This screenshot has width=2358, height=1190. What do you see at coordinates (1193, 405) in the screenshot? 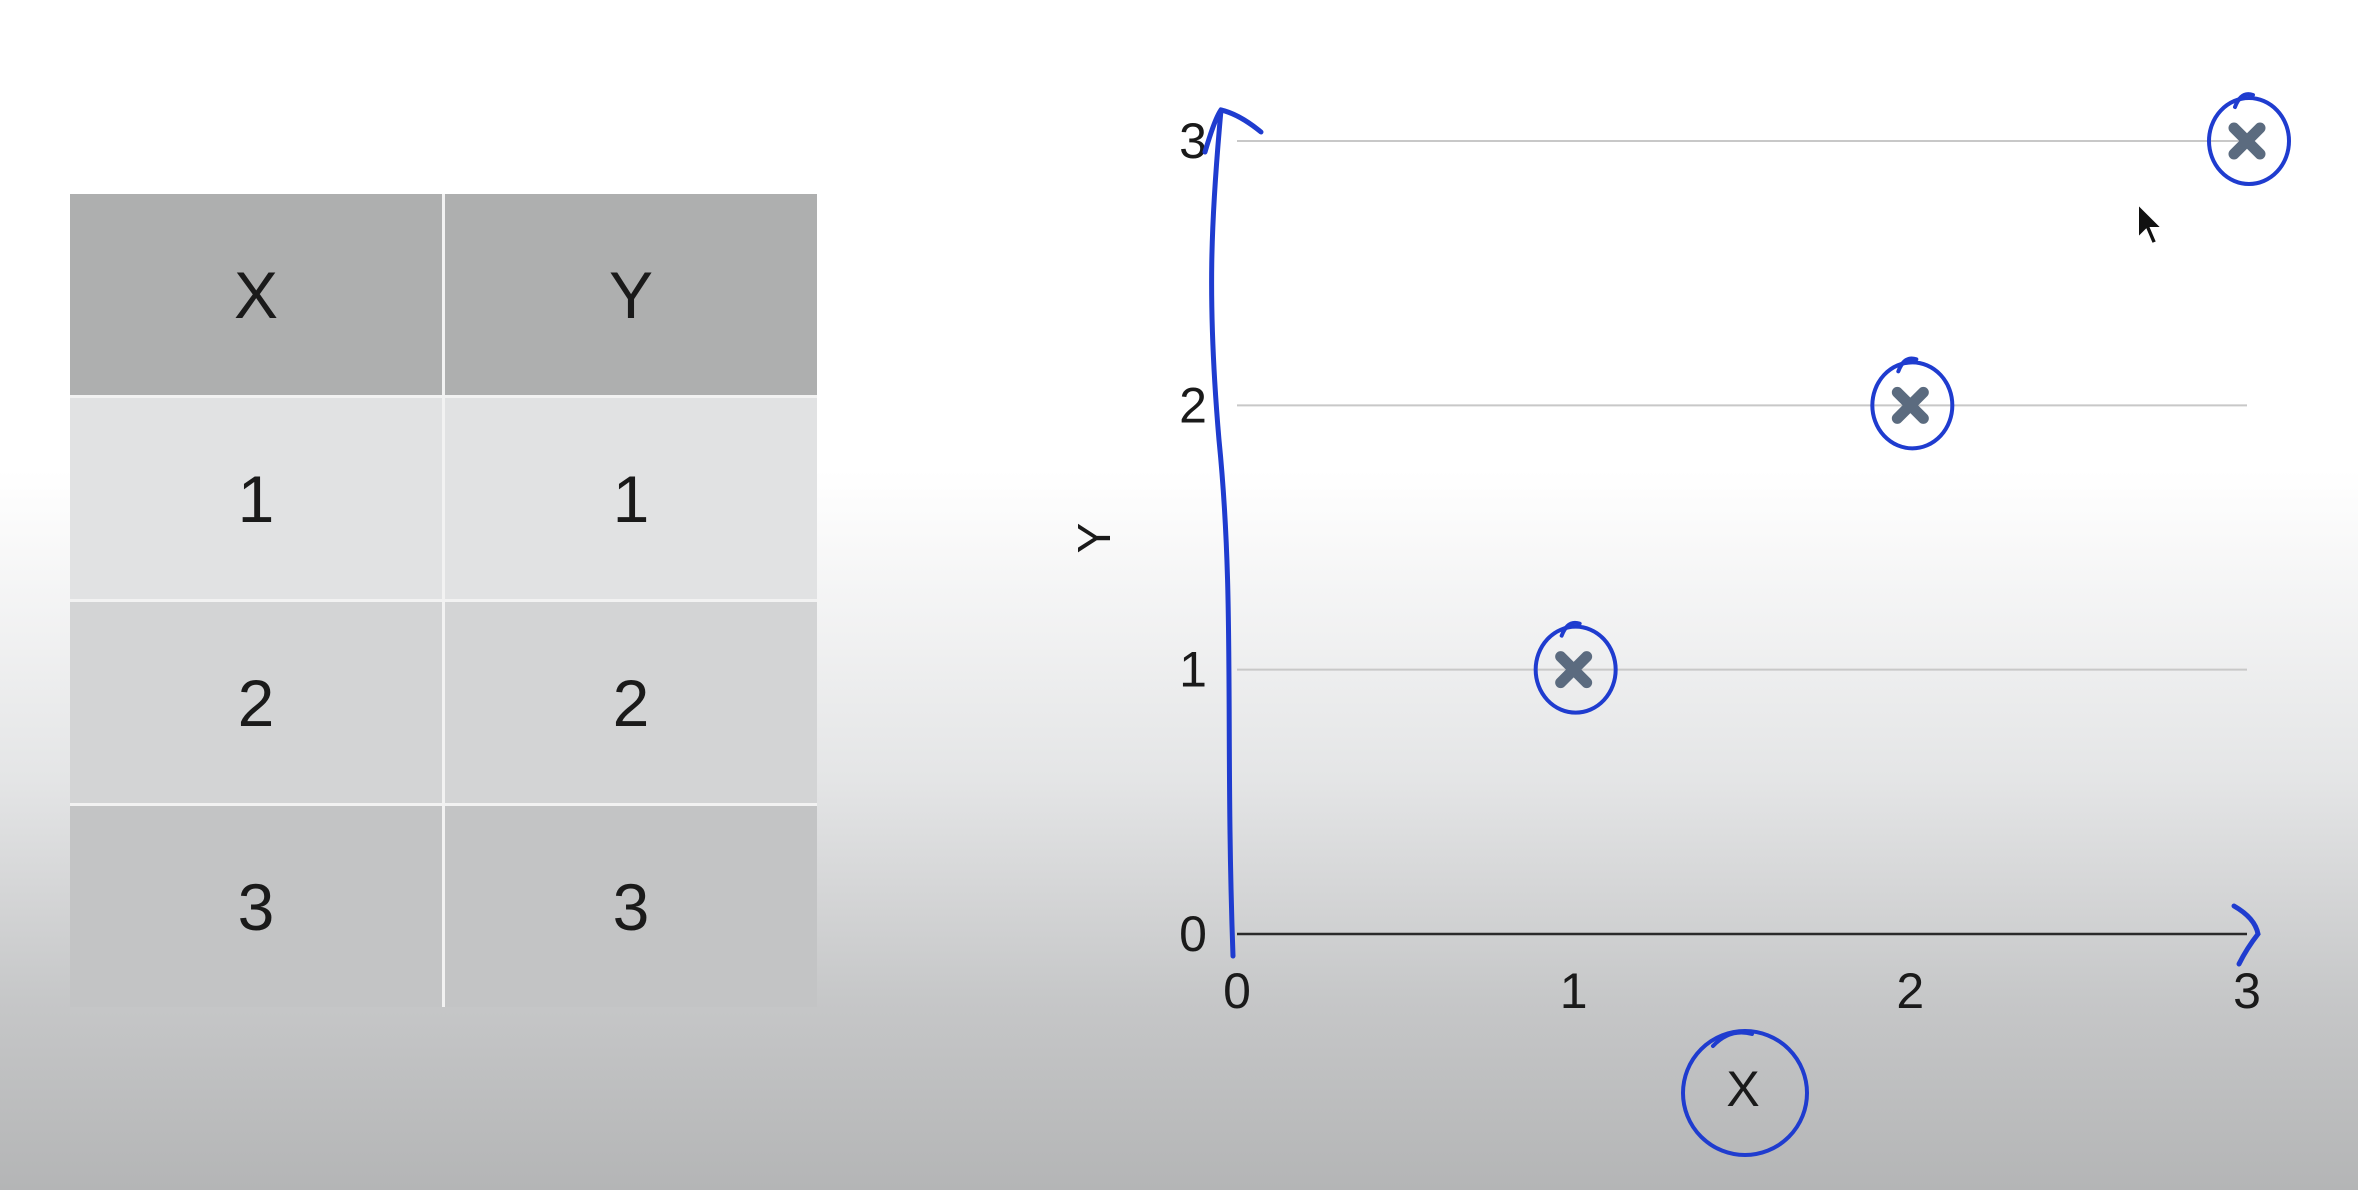
I see `y-tick-label: 2` at bounding box center [1193, 405].